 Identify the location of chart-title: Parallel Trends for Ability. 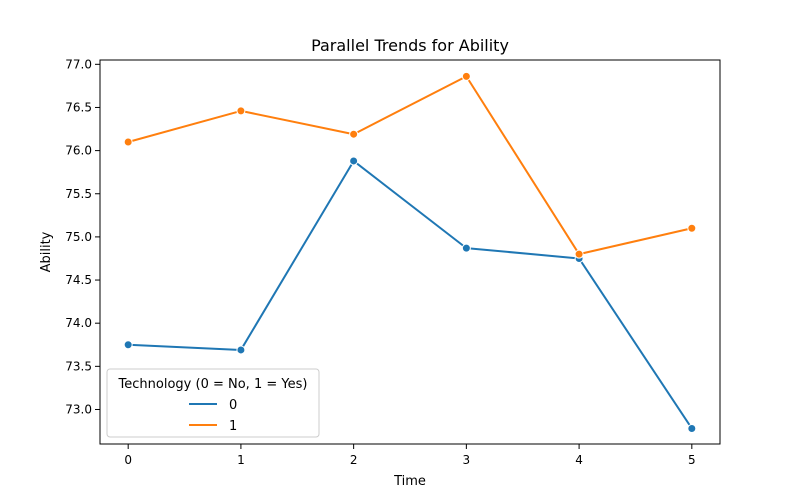
(410, 45).